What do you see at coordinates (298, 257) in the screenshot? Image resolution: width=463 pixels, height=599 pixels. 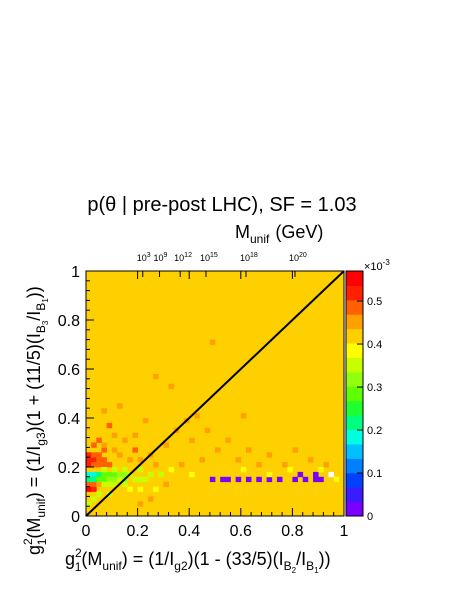 I see `top-tick-label: 1020` at bounding box center [298, 257].